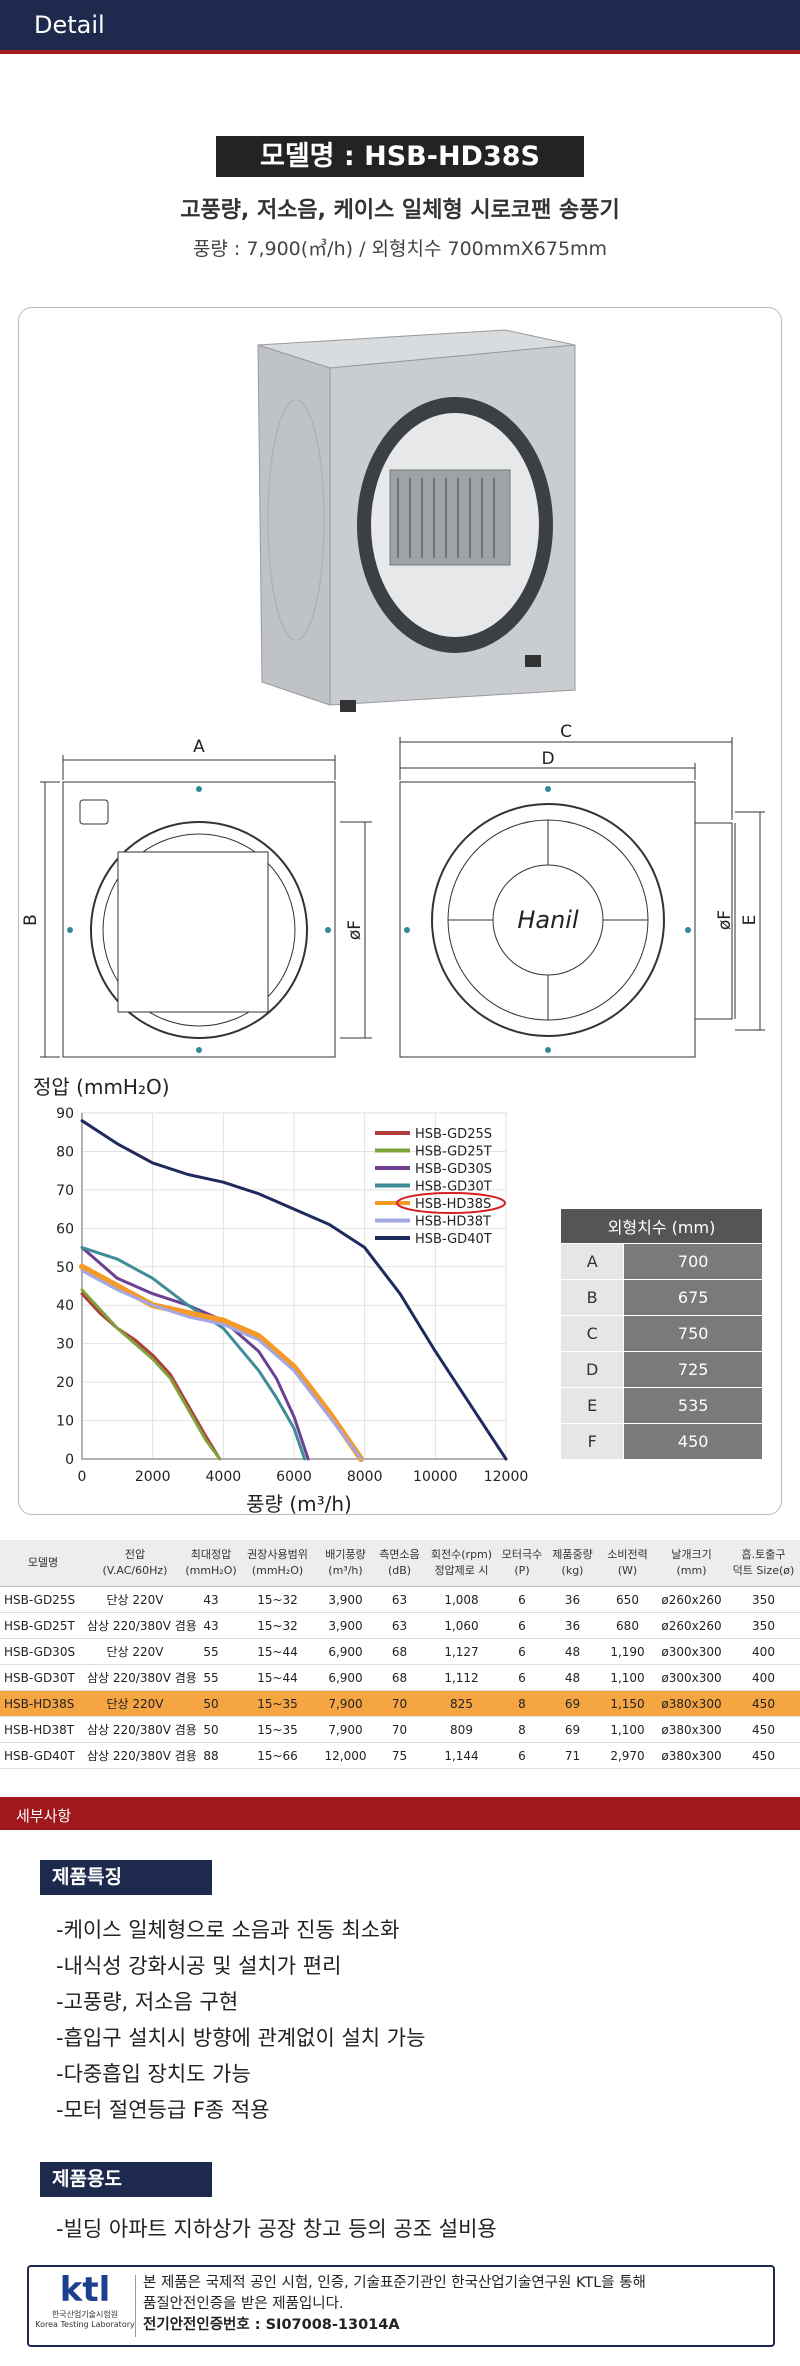  Describe the element at coordinates (277, 1570) in the screenshot. I see `header-text: (mmH₂O)` at that location.